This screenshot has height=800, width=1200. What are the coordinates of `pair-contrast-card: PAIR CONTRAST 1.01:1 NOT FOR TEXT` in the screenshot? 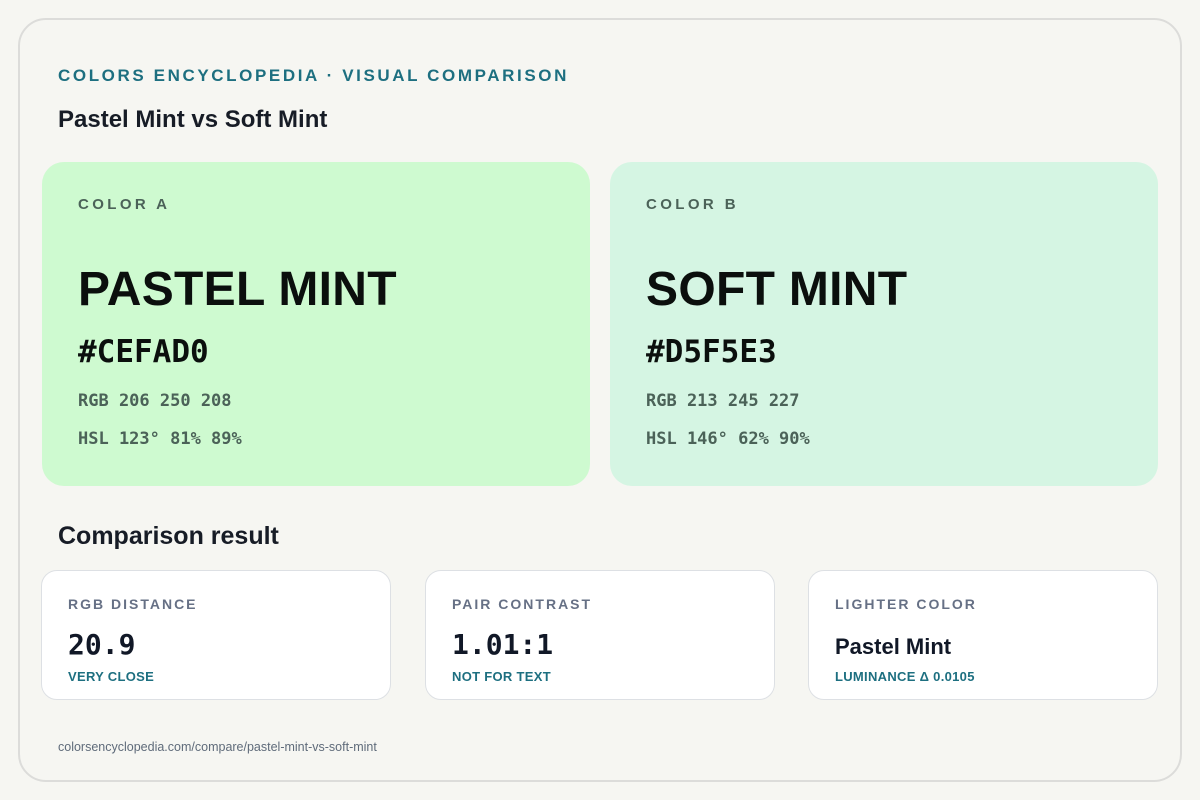 It's located at (600, 635).